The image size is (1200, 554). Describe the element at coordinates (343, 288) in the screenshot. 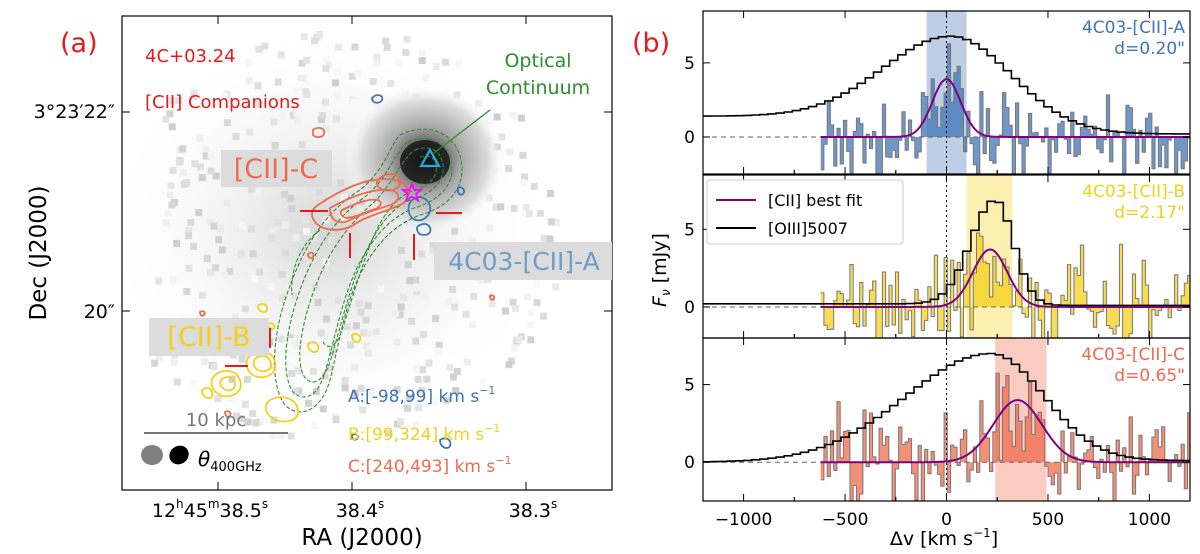

I see `companion-ticks` at that location.